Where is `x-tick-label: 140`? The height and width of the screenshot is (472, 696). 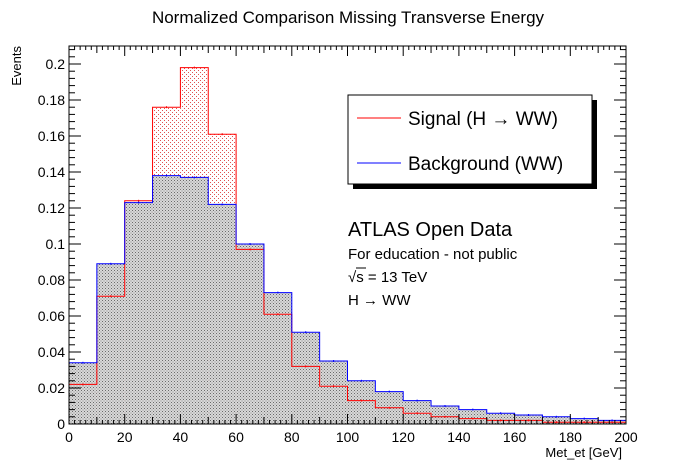
x-tick-label: 140 is located at coordinates (459, 437).